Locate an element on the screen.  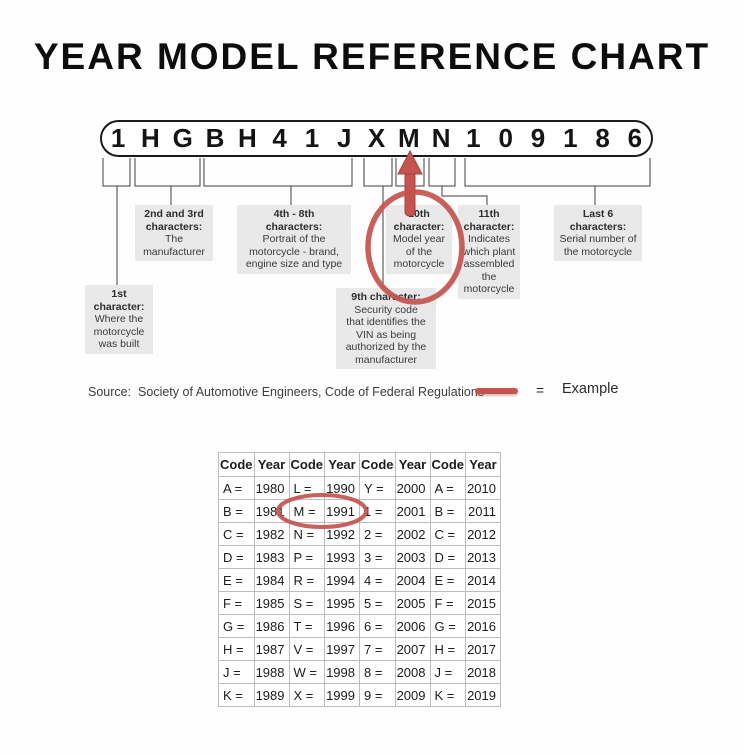
code-cell: 1 = is located at coordinates (377, 511).